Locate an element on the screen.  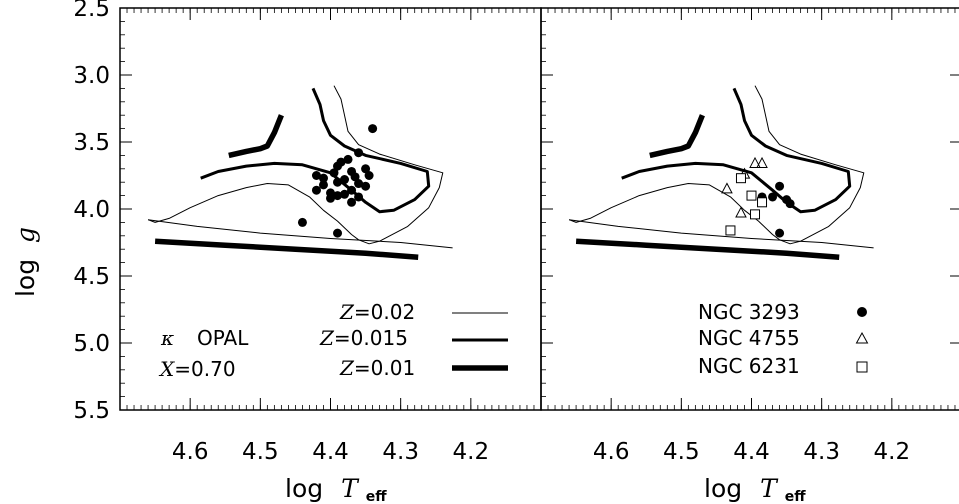
annotation-x-abundance: X=0.70 is located at coordinates (197, 369).